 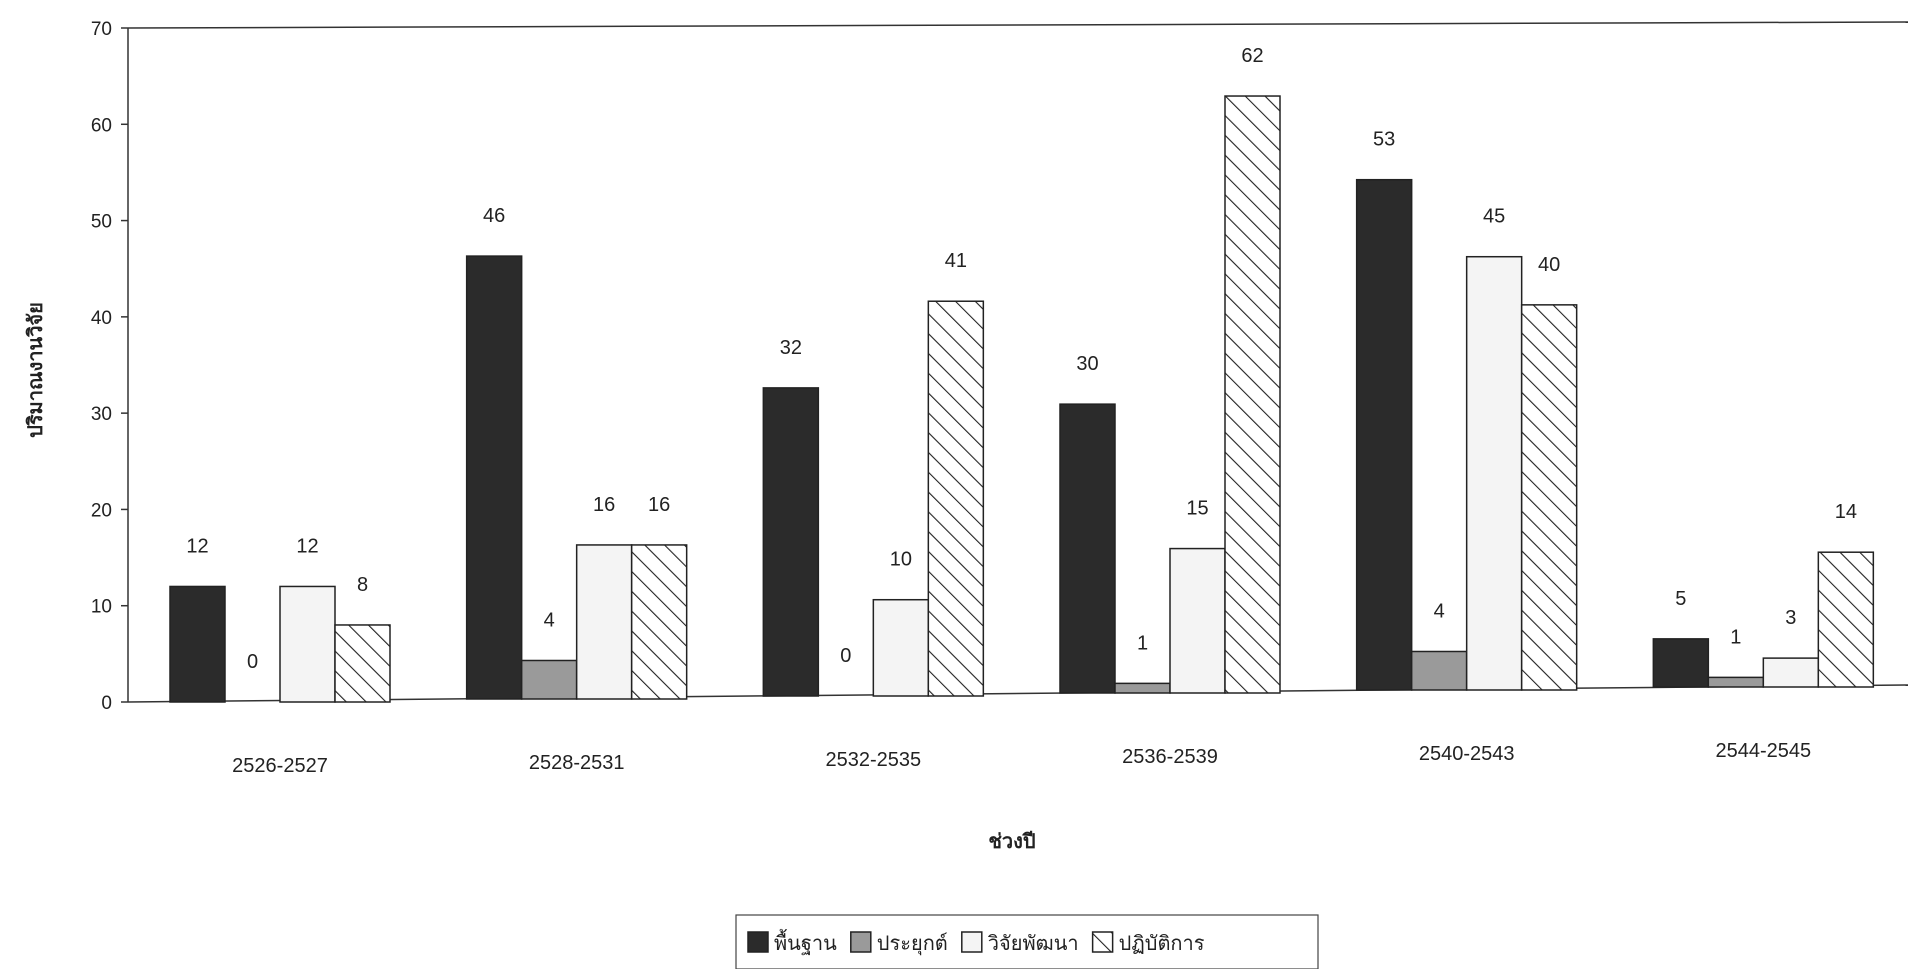 What do you see at coordinates (1846, 512) in the screenshot?
I see `data-label: 14` at bounding box center [1846, 512].